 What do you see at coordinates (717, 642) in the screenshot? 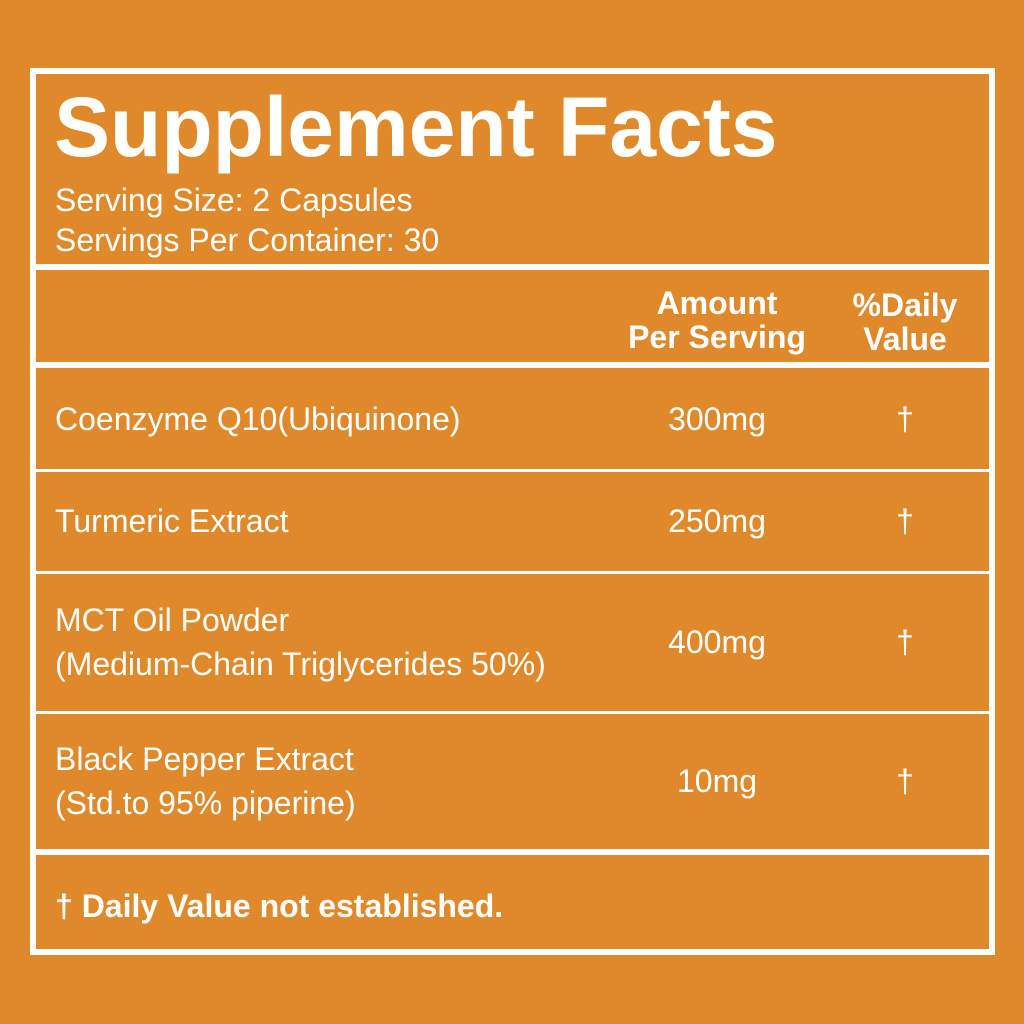
I see `amount: 400mg` at bounding box center [717, 642].